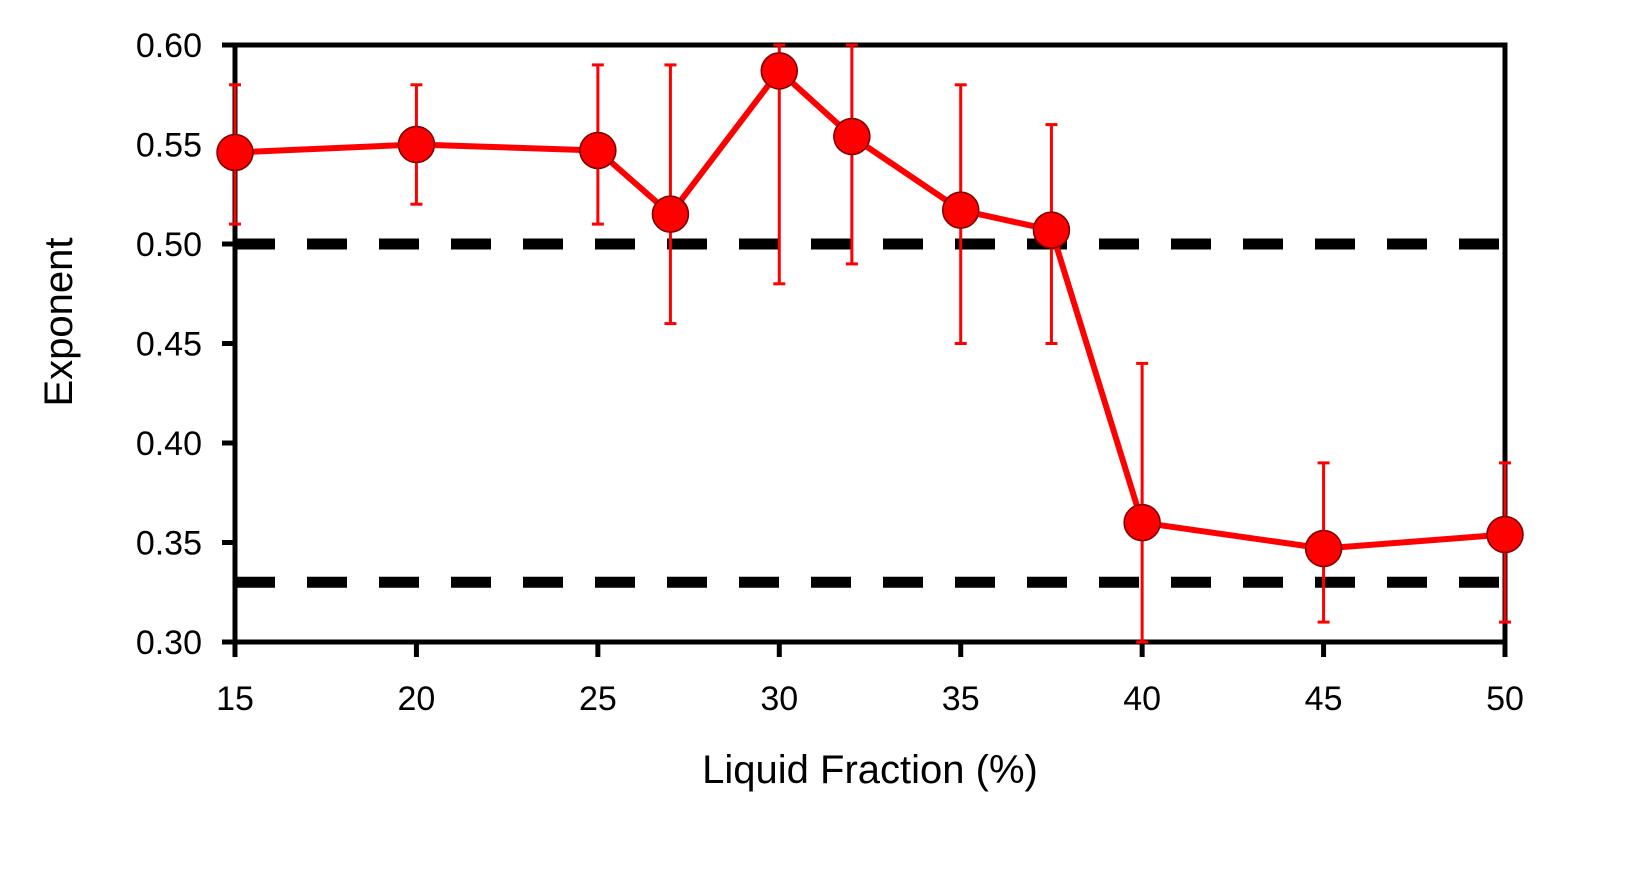  Describe the element at coordinates (961, 699) in the screenshot. I see `x-tick-label: 35` at that location.